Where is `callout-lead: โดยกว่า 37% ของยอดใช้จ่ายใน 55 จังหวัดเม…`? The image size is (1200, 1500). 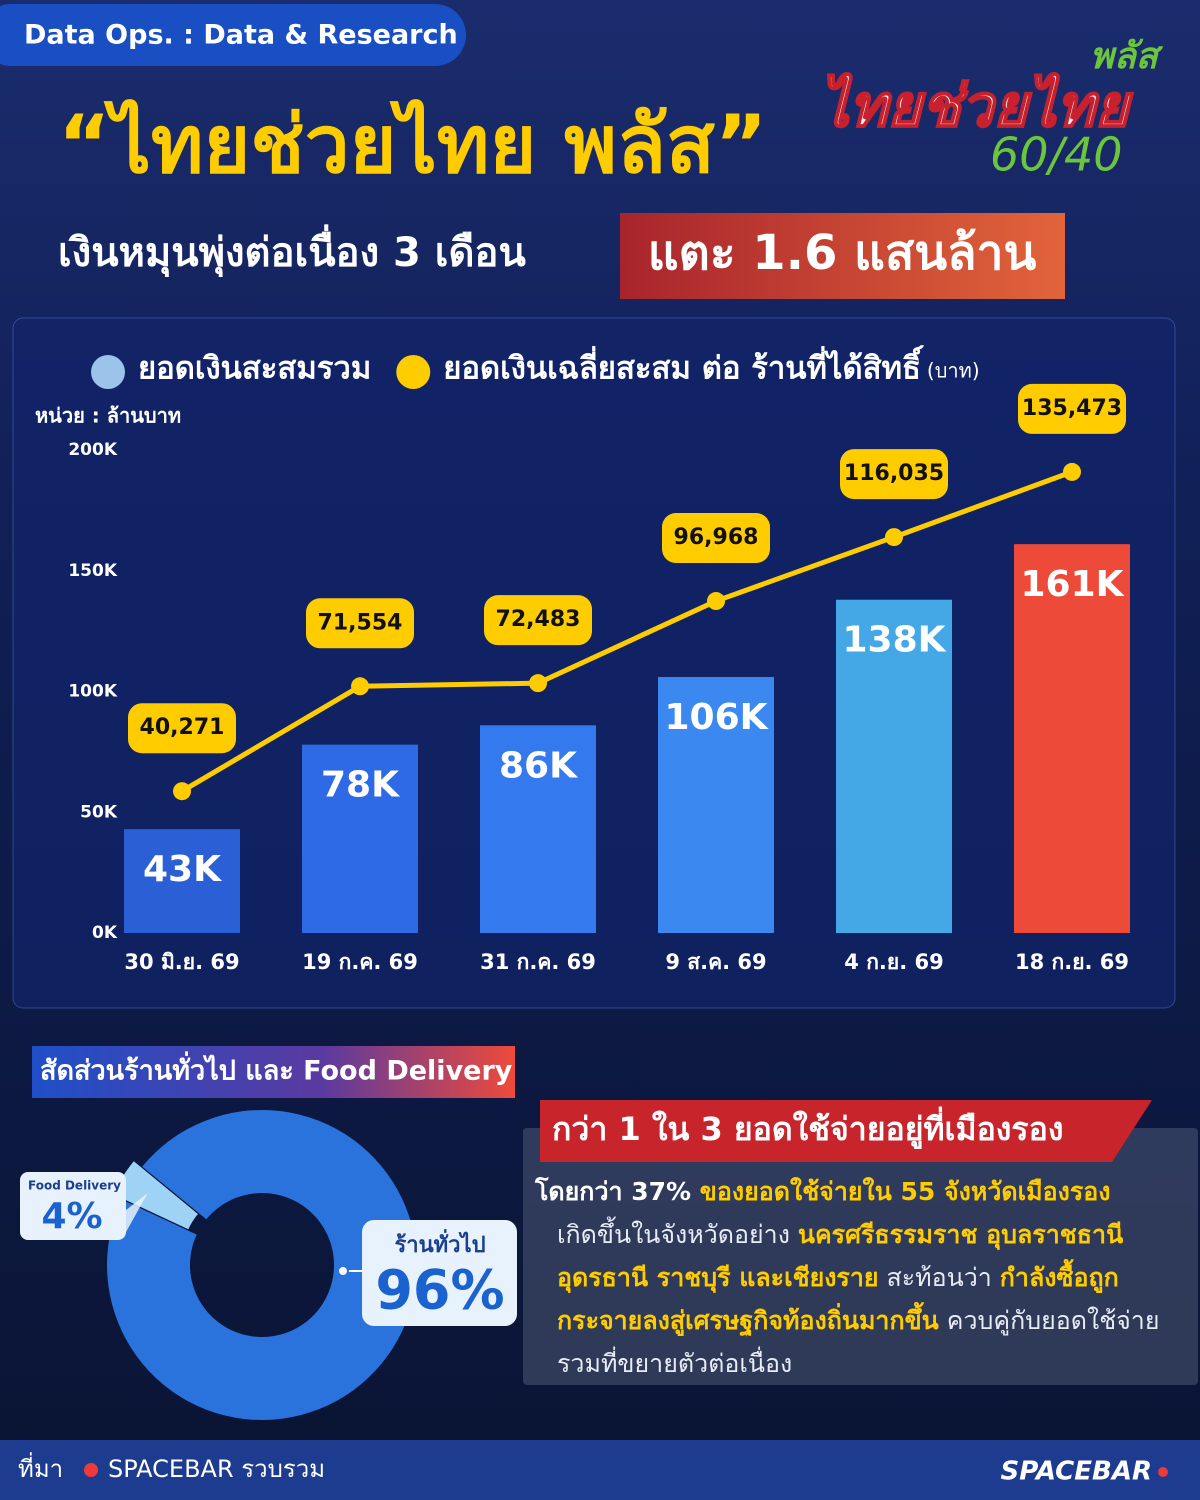
callout-lead: โดยกว่า 37% ของยอดใช้จ่ายใน 55 จังหวัดเม… is located at coordinates (865, 1191).